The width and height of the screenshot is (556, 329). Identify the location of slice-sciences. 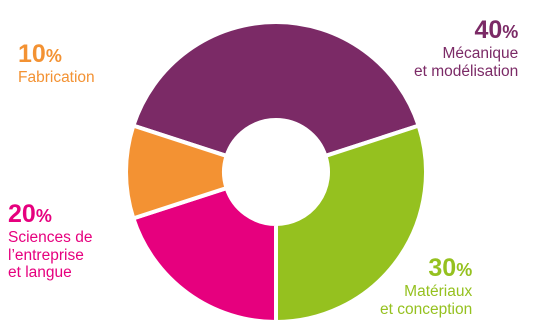
(204, 255).